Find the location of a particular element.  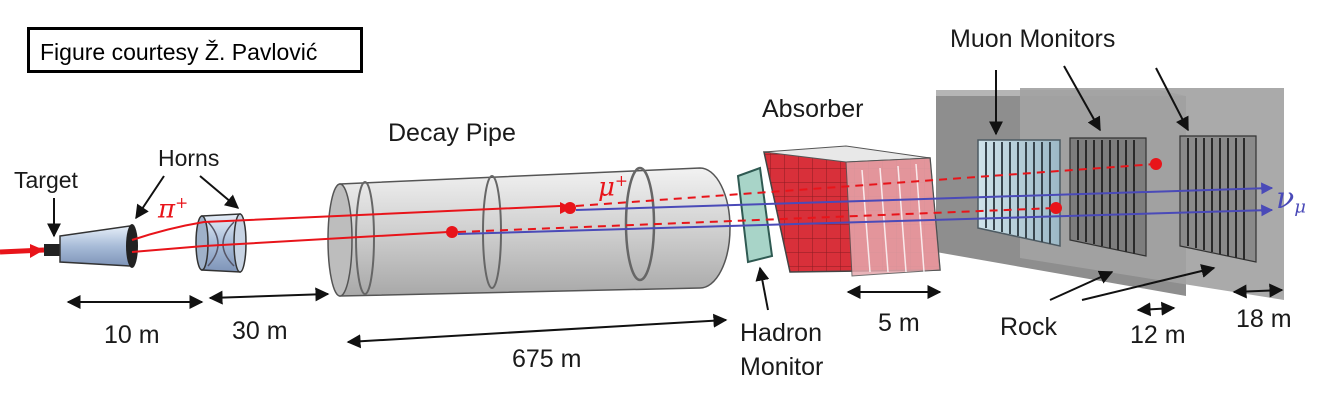

hadron-monitor-label-line1: Hadron is located at coordinates (781, 333).